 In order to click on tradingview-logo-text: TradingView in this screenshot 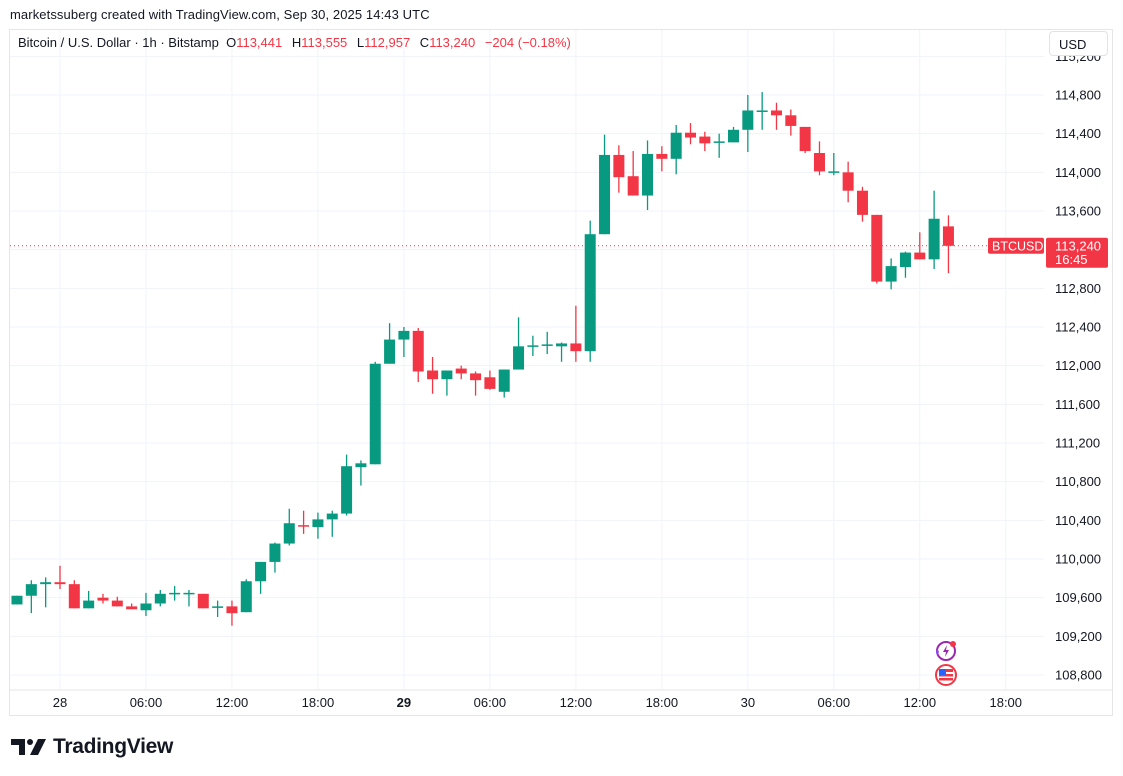, I will do `click(113, 746)`.